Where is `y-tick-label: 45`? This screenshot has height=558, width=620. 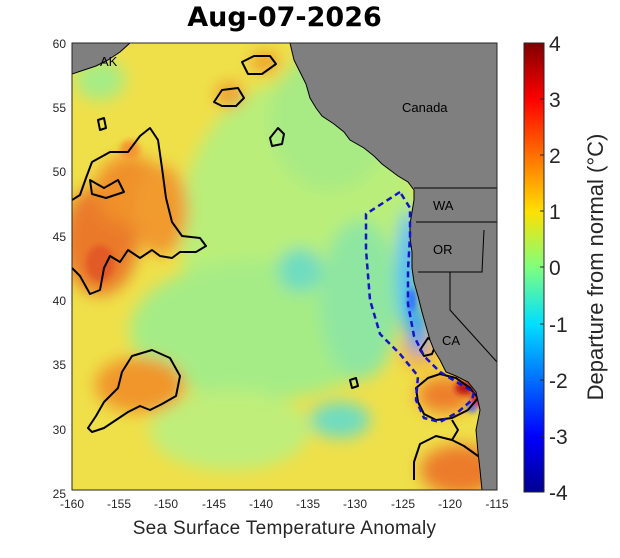 y-tick-label: 45 is located at coordinates (60, 237).